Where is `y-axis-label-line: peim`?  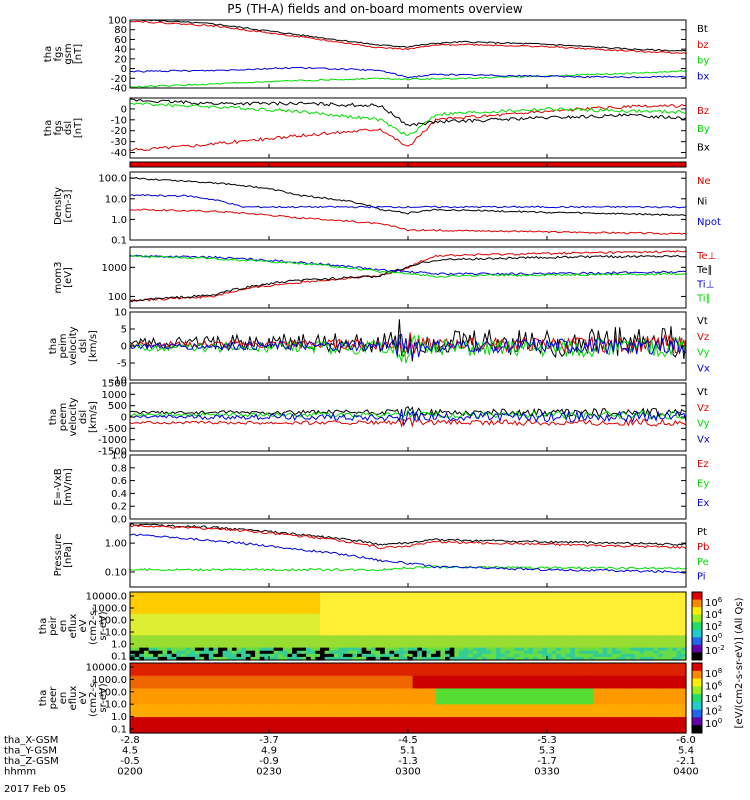 y-axis-label-line: peim is located at coordinates (63, 345).